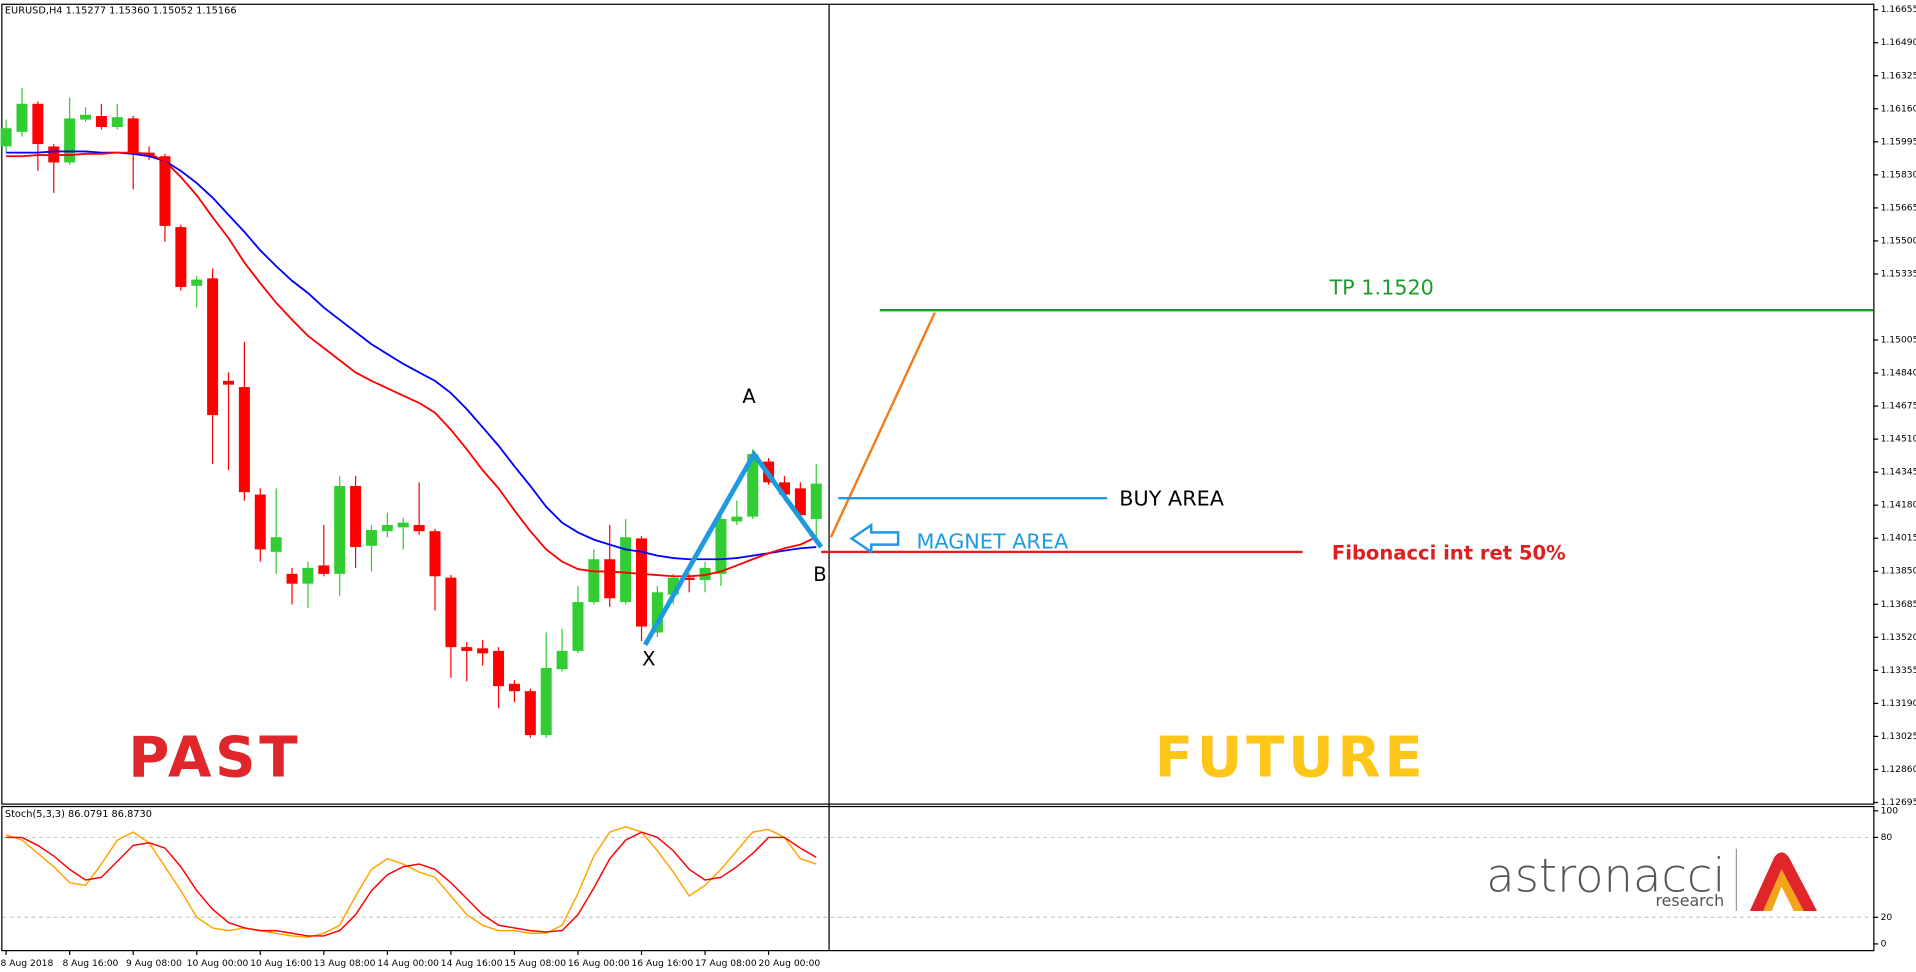 The image size is (1916, 972). I want to click on y-tick-label: 1.16490, so click(1898, 42).